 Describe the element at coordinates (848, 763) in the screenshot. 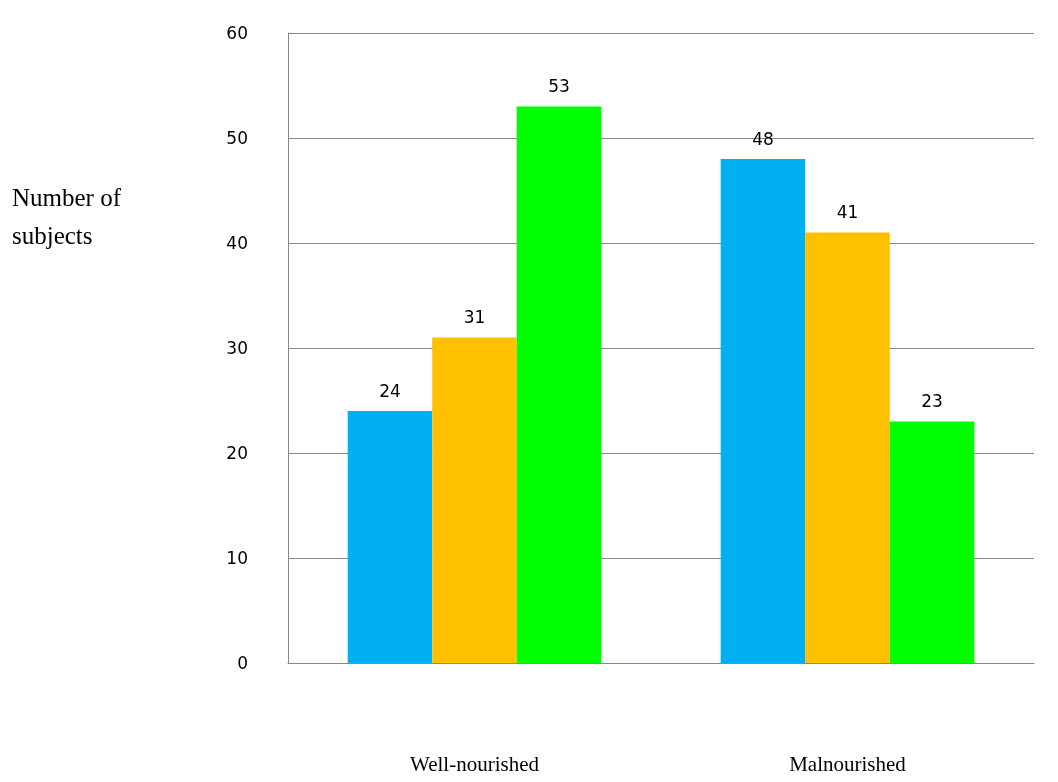

I see `x-tick-label: Malnourished` at that location.